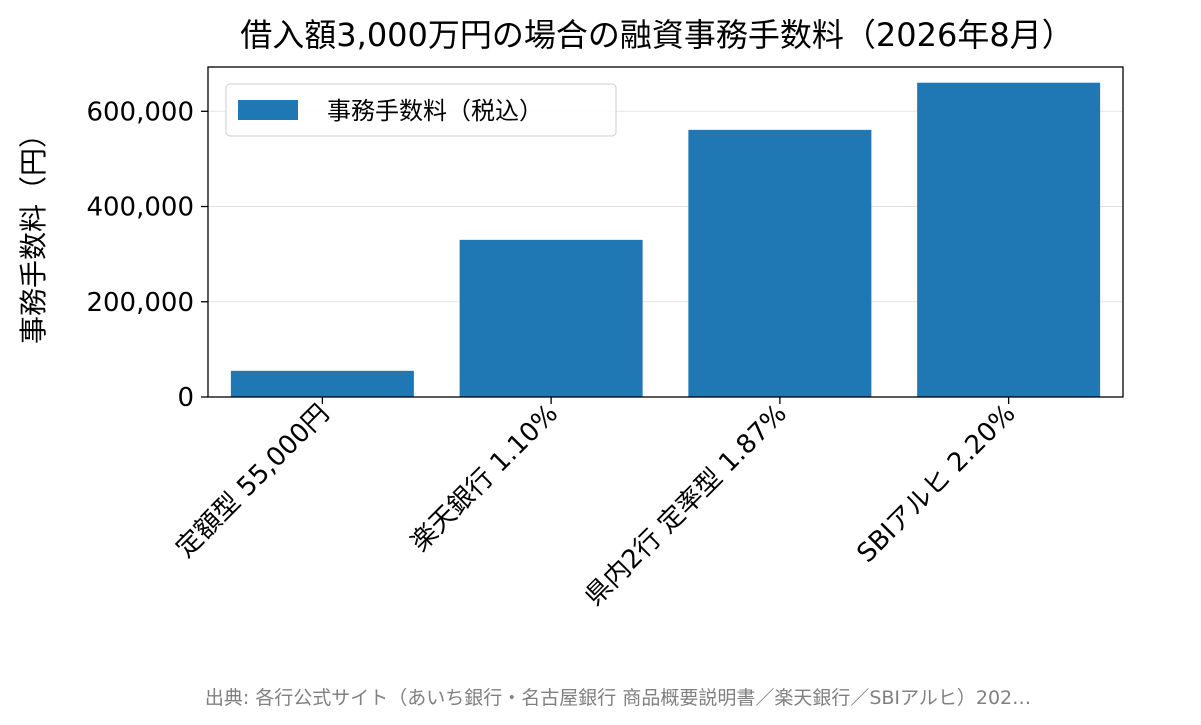 This screenshot has width=1201, height=725. I want to click on y-tick-label: 0, so click(185, 398).